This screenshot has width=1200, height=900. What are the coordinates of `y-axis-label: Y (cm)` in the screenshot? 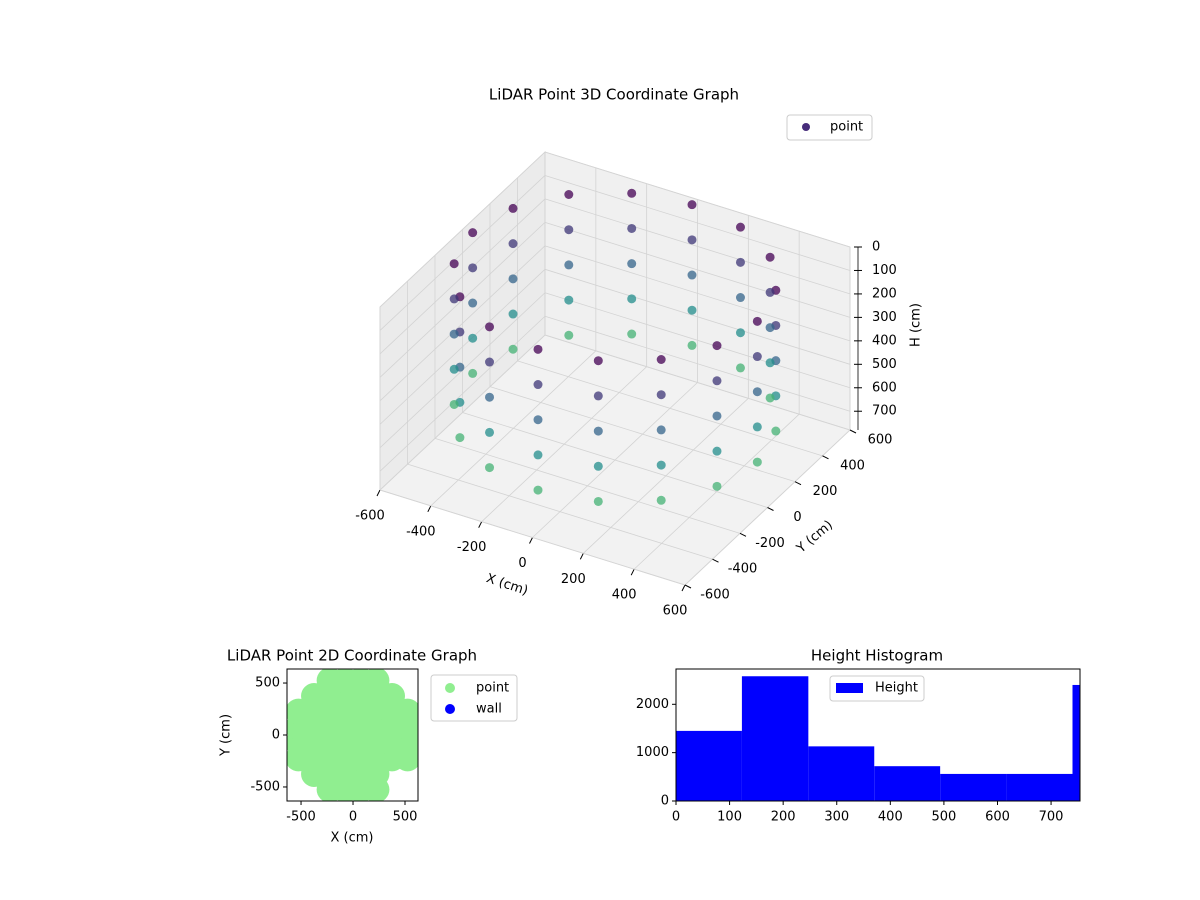 It's located at (226, 735).